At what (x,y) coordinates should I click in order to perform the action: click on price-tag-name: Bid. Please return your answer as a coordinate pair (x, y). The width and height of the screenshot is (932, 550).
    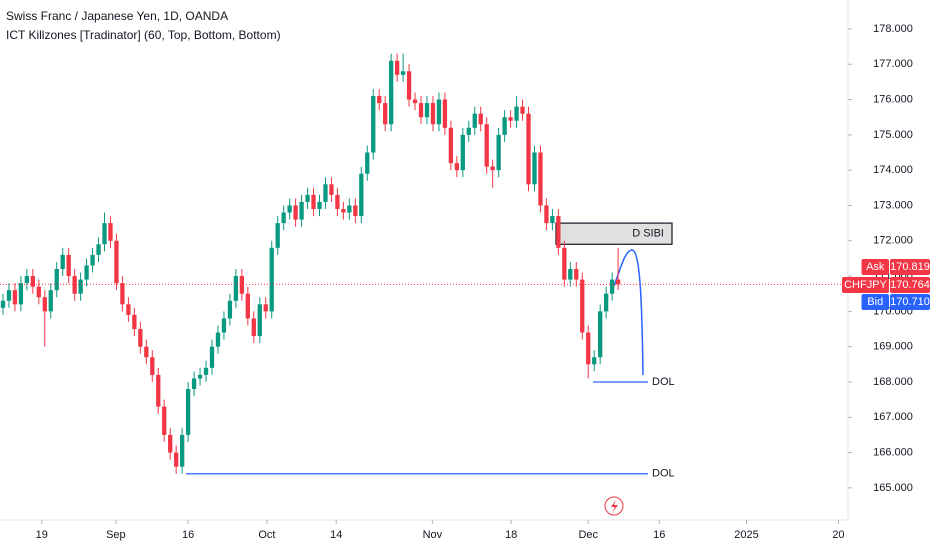
    Looking at the image, I should click on (875, 302).